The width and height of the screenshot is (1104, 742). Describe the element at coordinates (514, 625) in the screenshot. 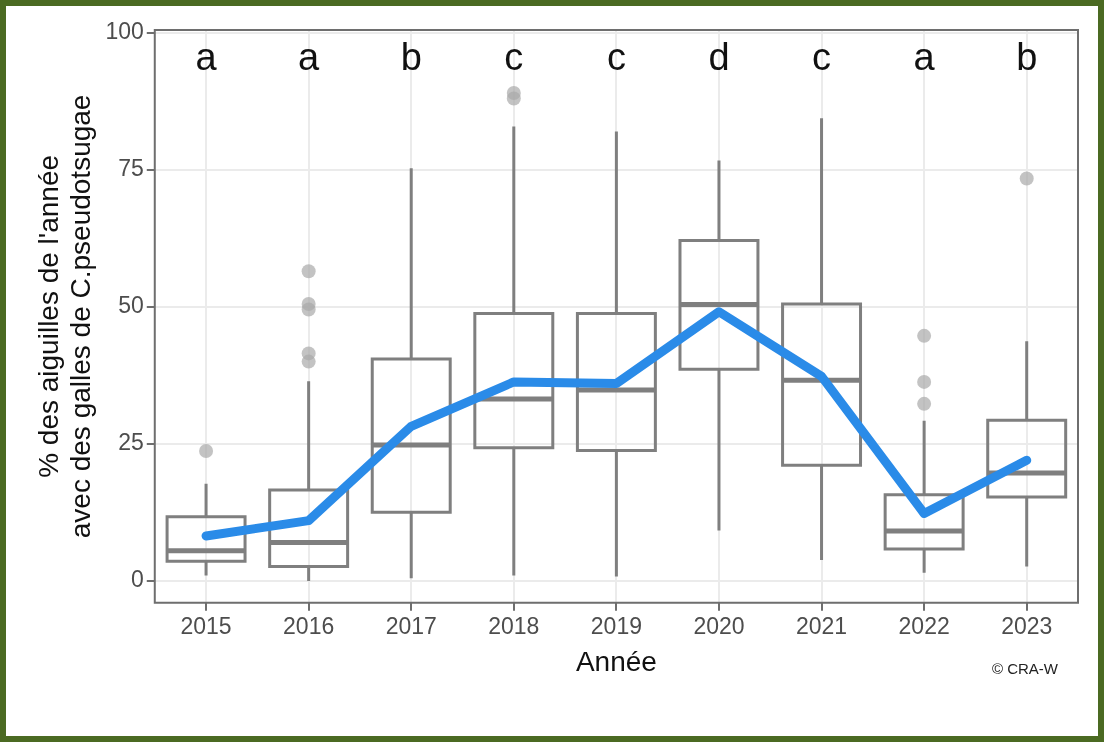

I see `x-tick-label: 2018` at that location.